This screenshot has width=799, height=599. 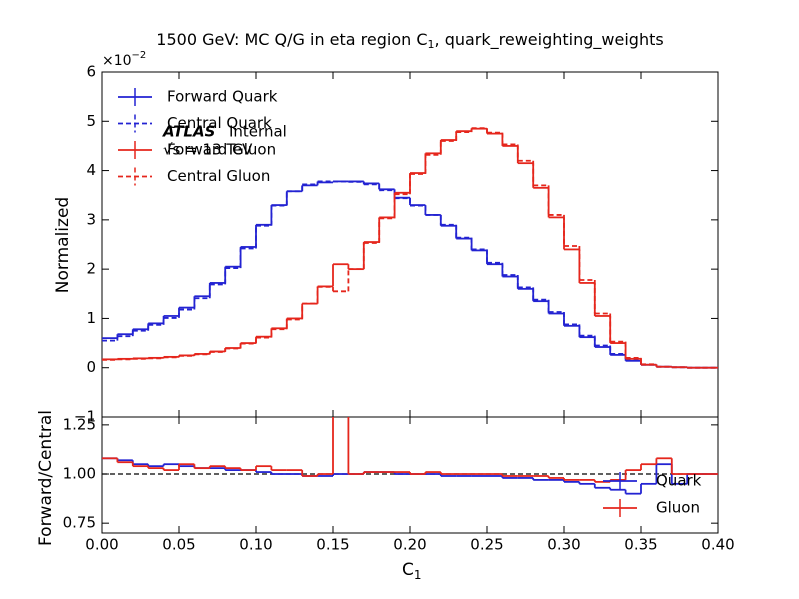 I want to click on y-tick-label: 1.00, so click(x=79, y=474).